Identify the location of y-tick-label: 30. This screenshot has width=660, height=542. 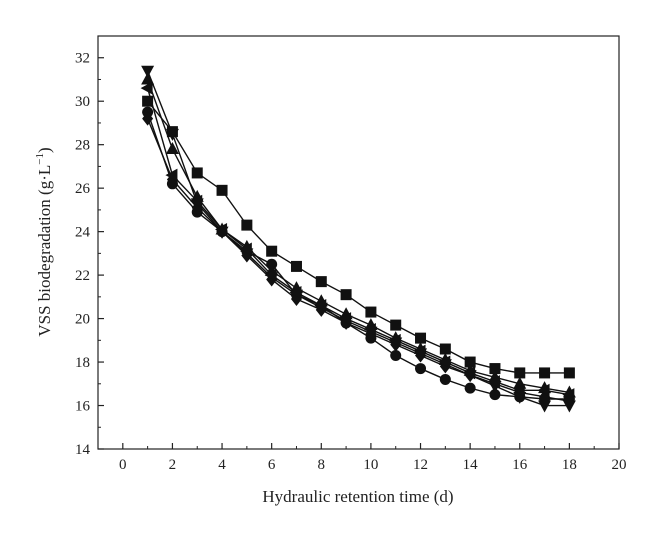
(82, 102).